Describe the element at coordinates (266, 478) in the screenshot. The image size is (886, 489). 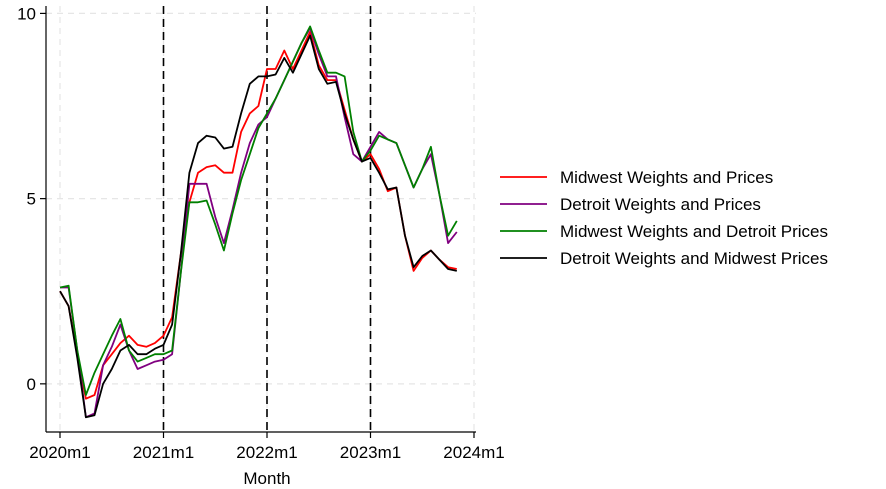
I see `x-axis-title: Month` at that location.